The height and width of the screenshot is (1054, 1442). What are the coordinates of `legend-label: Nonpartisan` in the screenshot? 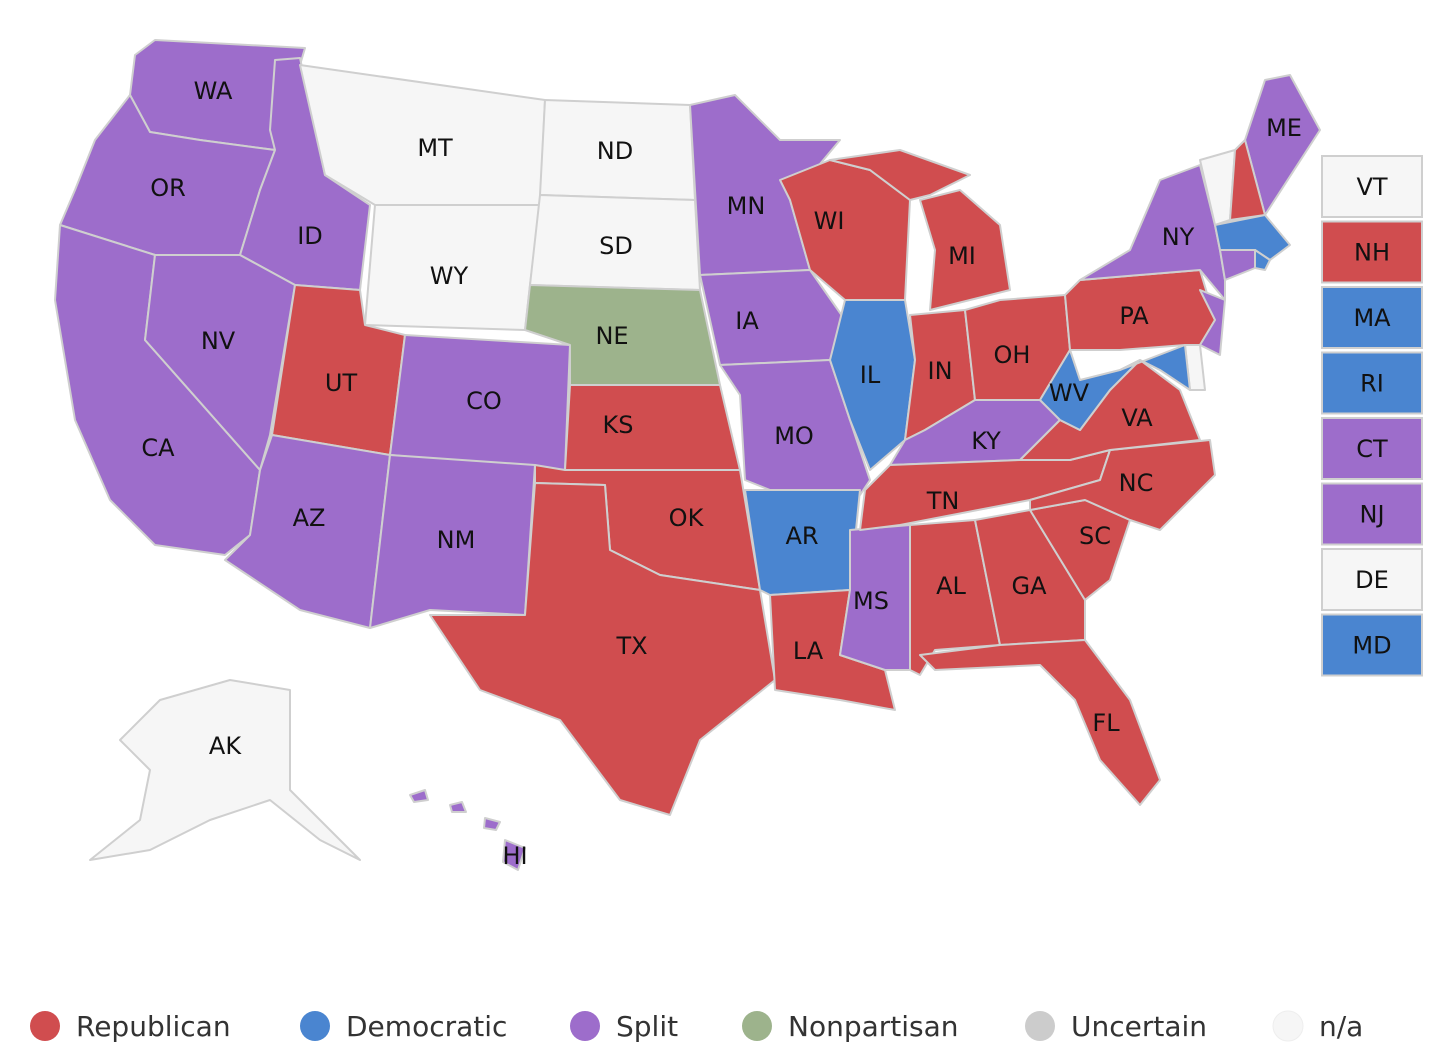 It's located at (873, 1026).